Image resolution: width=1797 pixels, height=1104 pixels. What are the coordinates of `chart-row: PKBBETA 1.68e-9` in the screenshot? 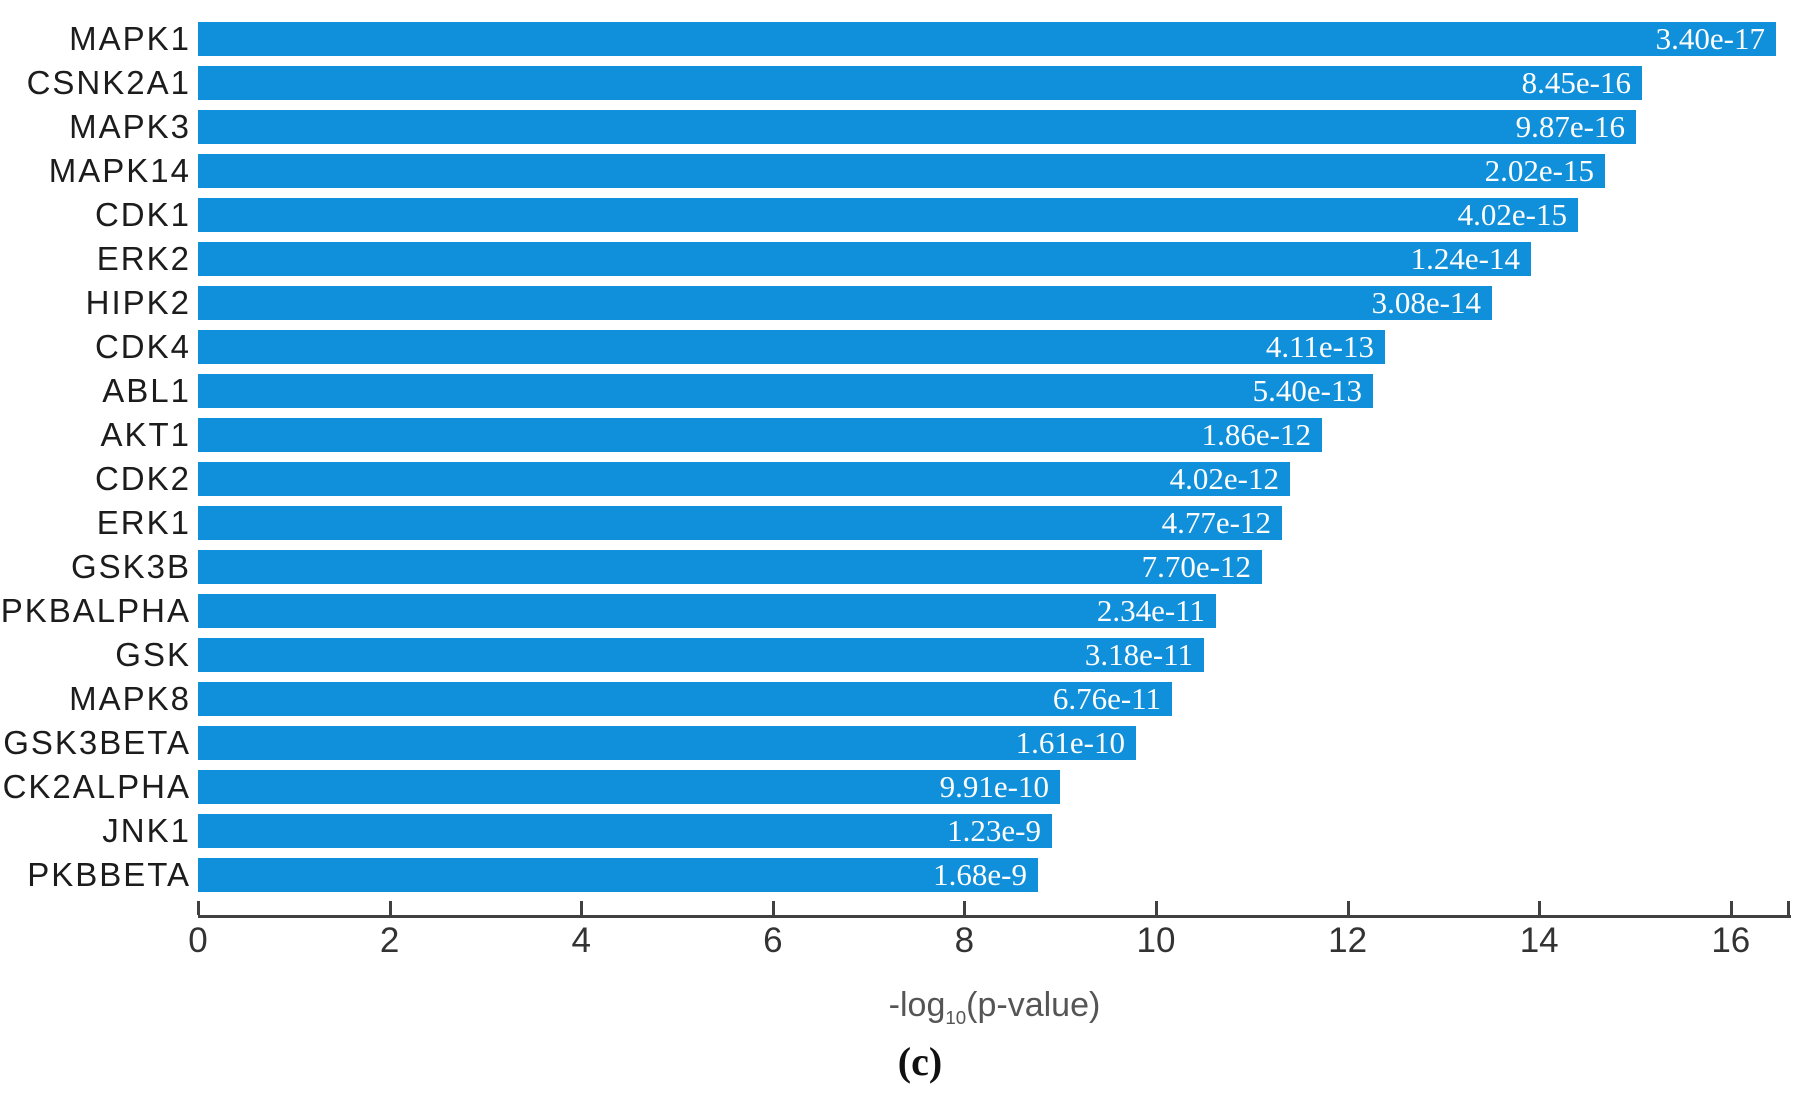 It's located at (898, 874).